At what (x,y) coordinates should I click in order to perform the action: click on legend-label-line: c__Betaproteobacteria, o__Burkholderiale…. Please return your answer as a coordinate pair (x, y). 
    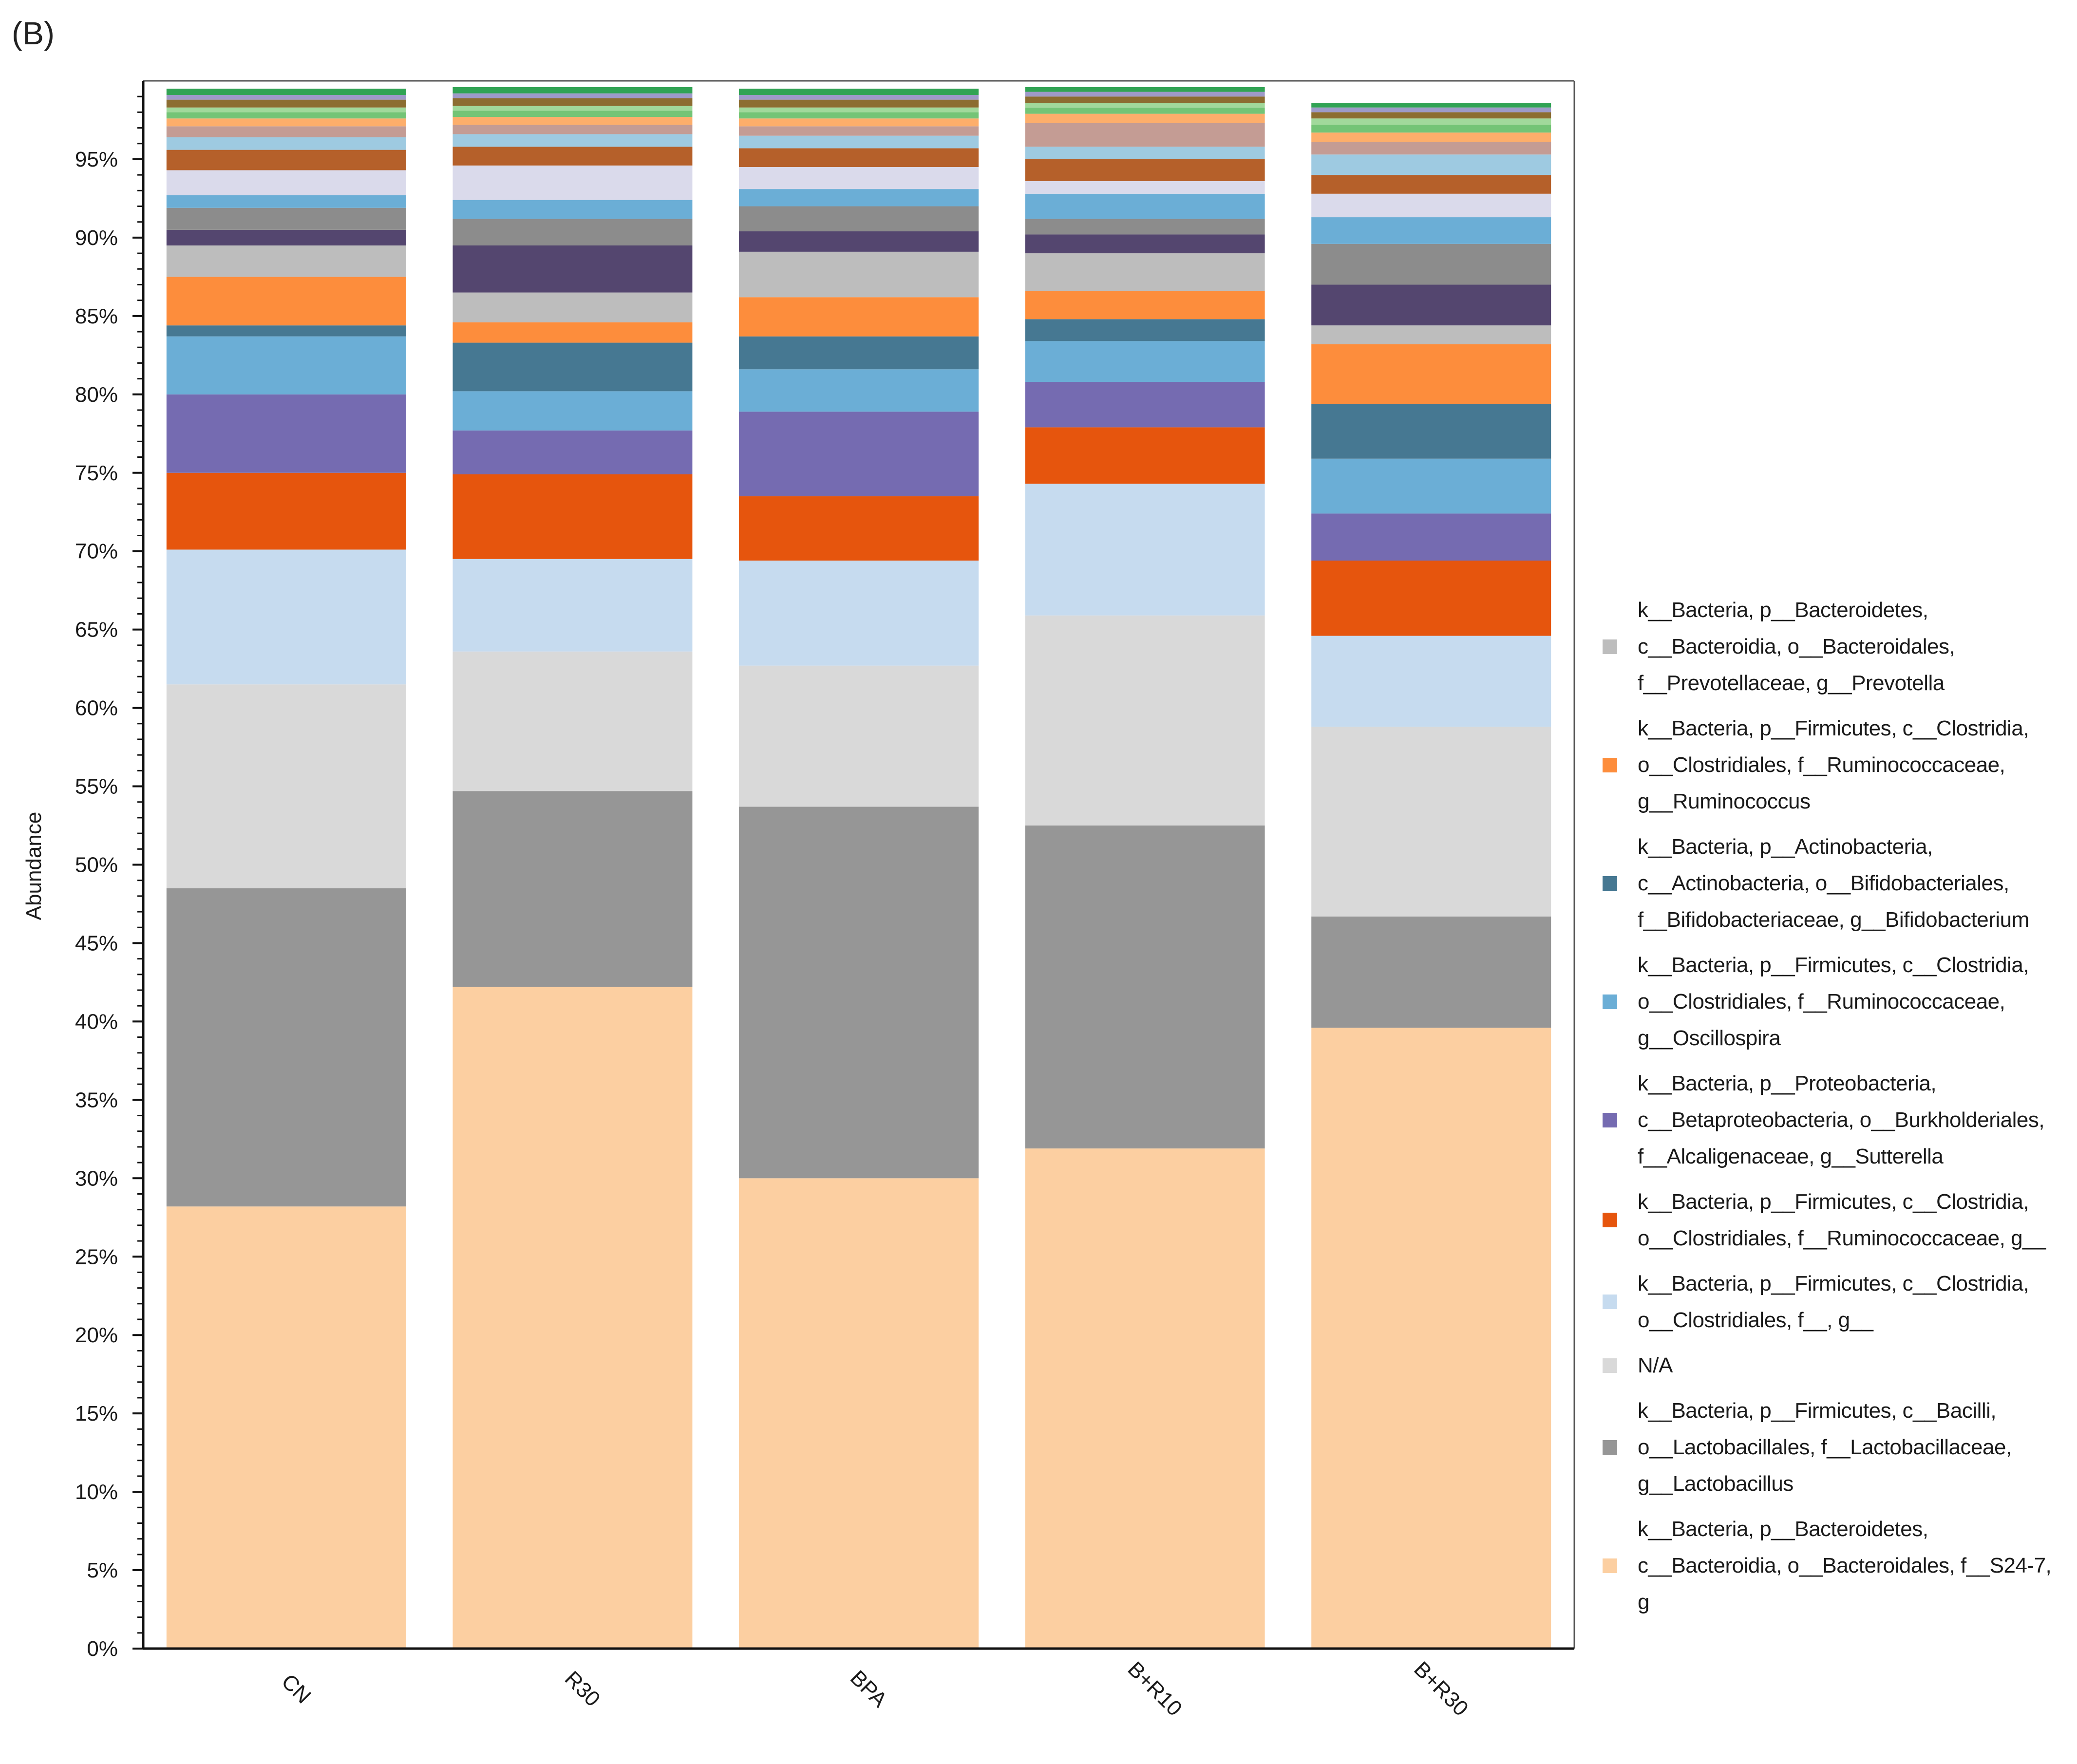
    Looking at the image, I should click on (1841, 1120).